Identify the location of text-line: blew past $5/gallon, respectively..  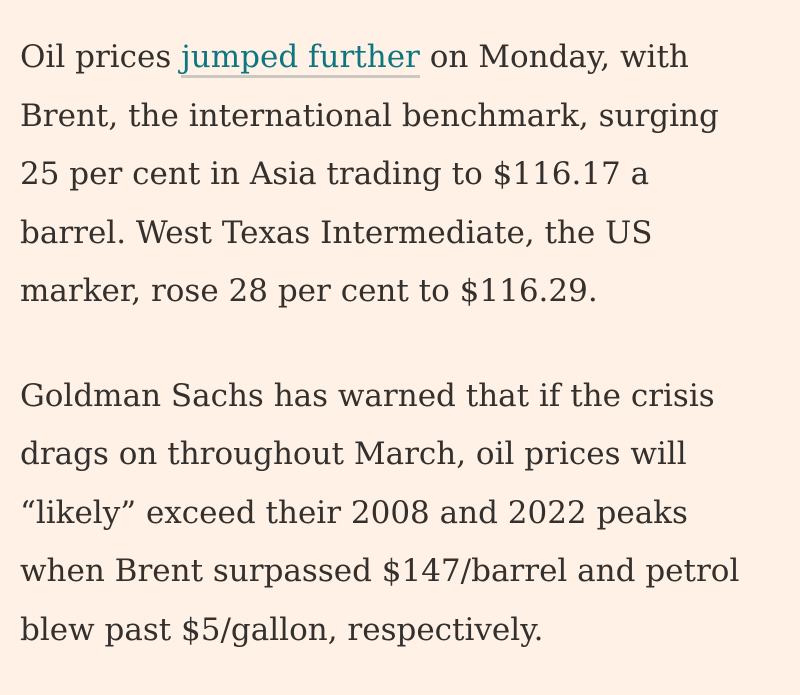
(282, 629).